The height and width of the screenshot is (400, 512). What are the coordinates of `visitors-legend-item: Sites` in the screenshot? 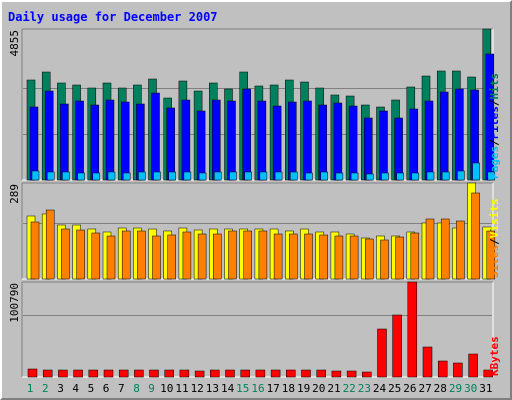 It's located at (494, 261).